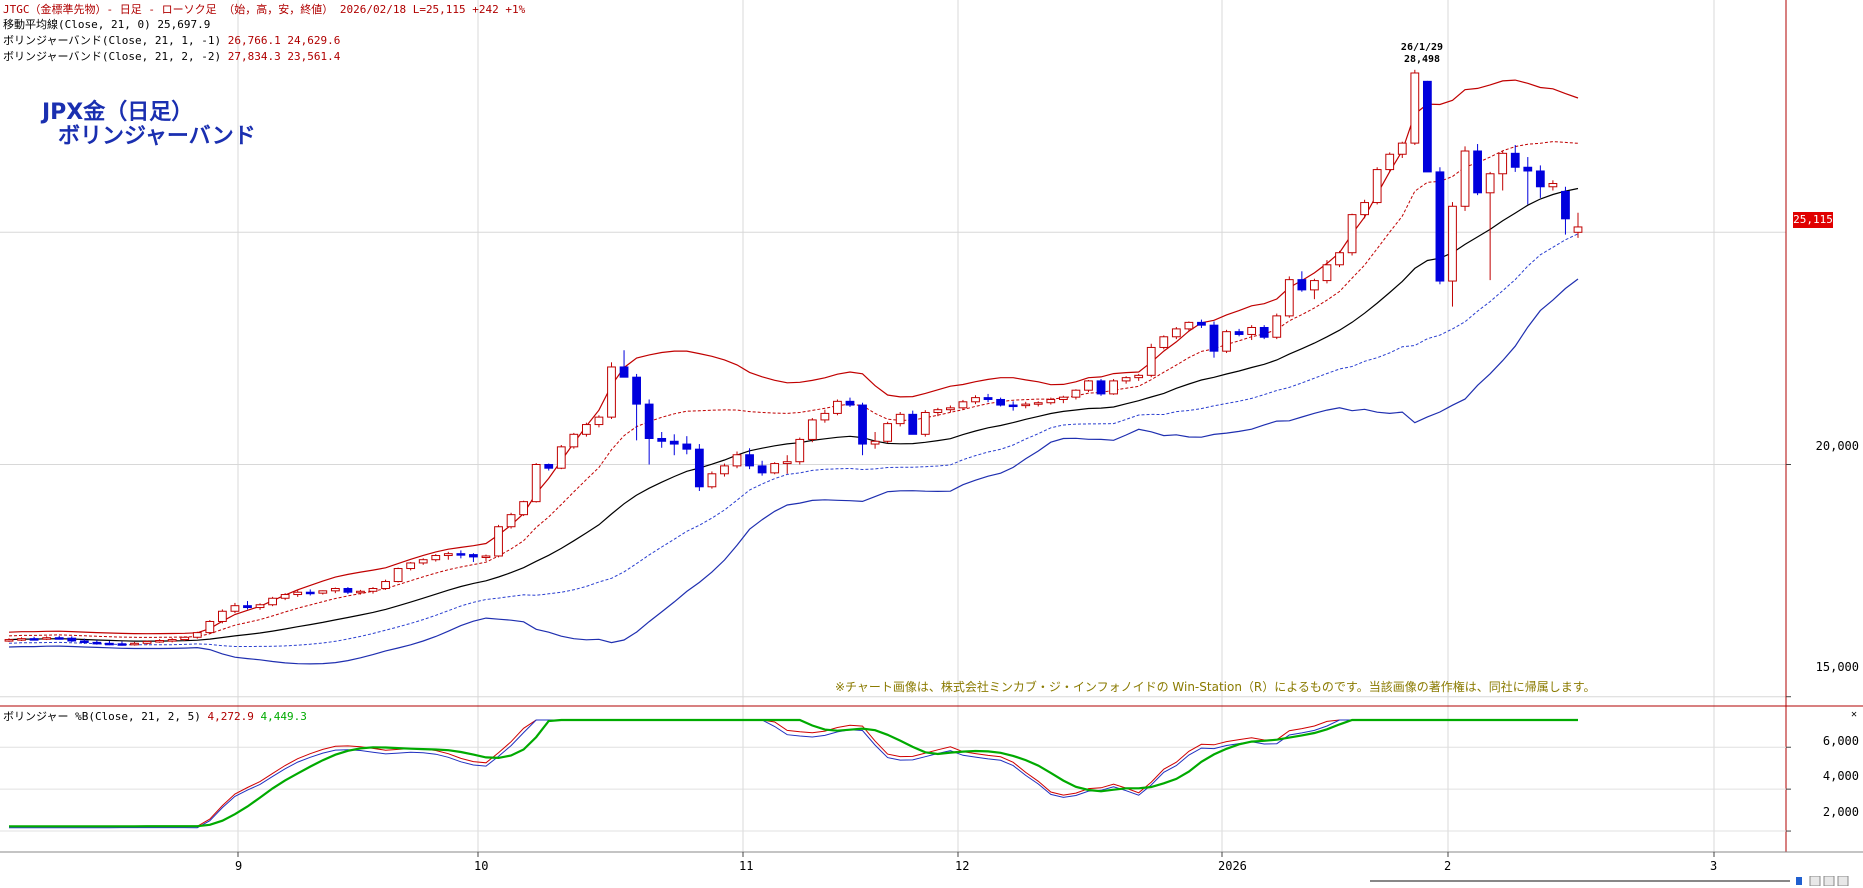 This screenshot has height=888, width=1863. I want to click on scroll-thumb, so click(1799, 881).